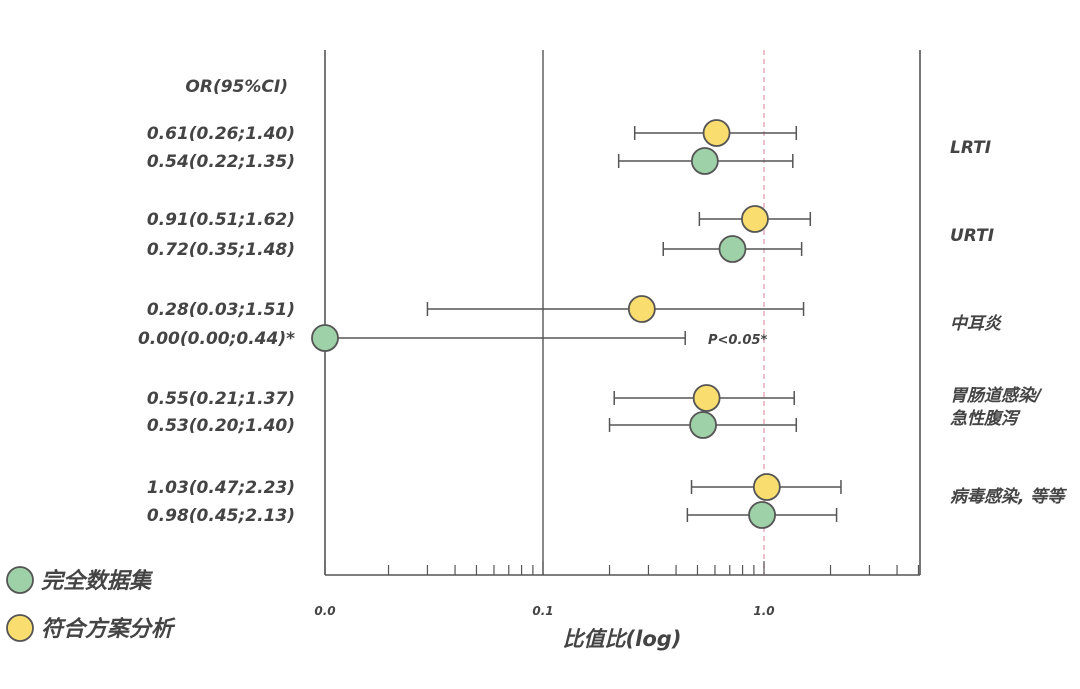 The width and height of the screenshot is (1080, 689). I want to click on or-ci-text: 0.72(0.35;1.48), so click(221, 250).